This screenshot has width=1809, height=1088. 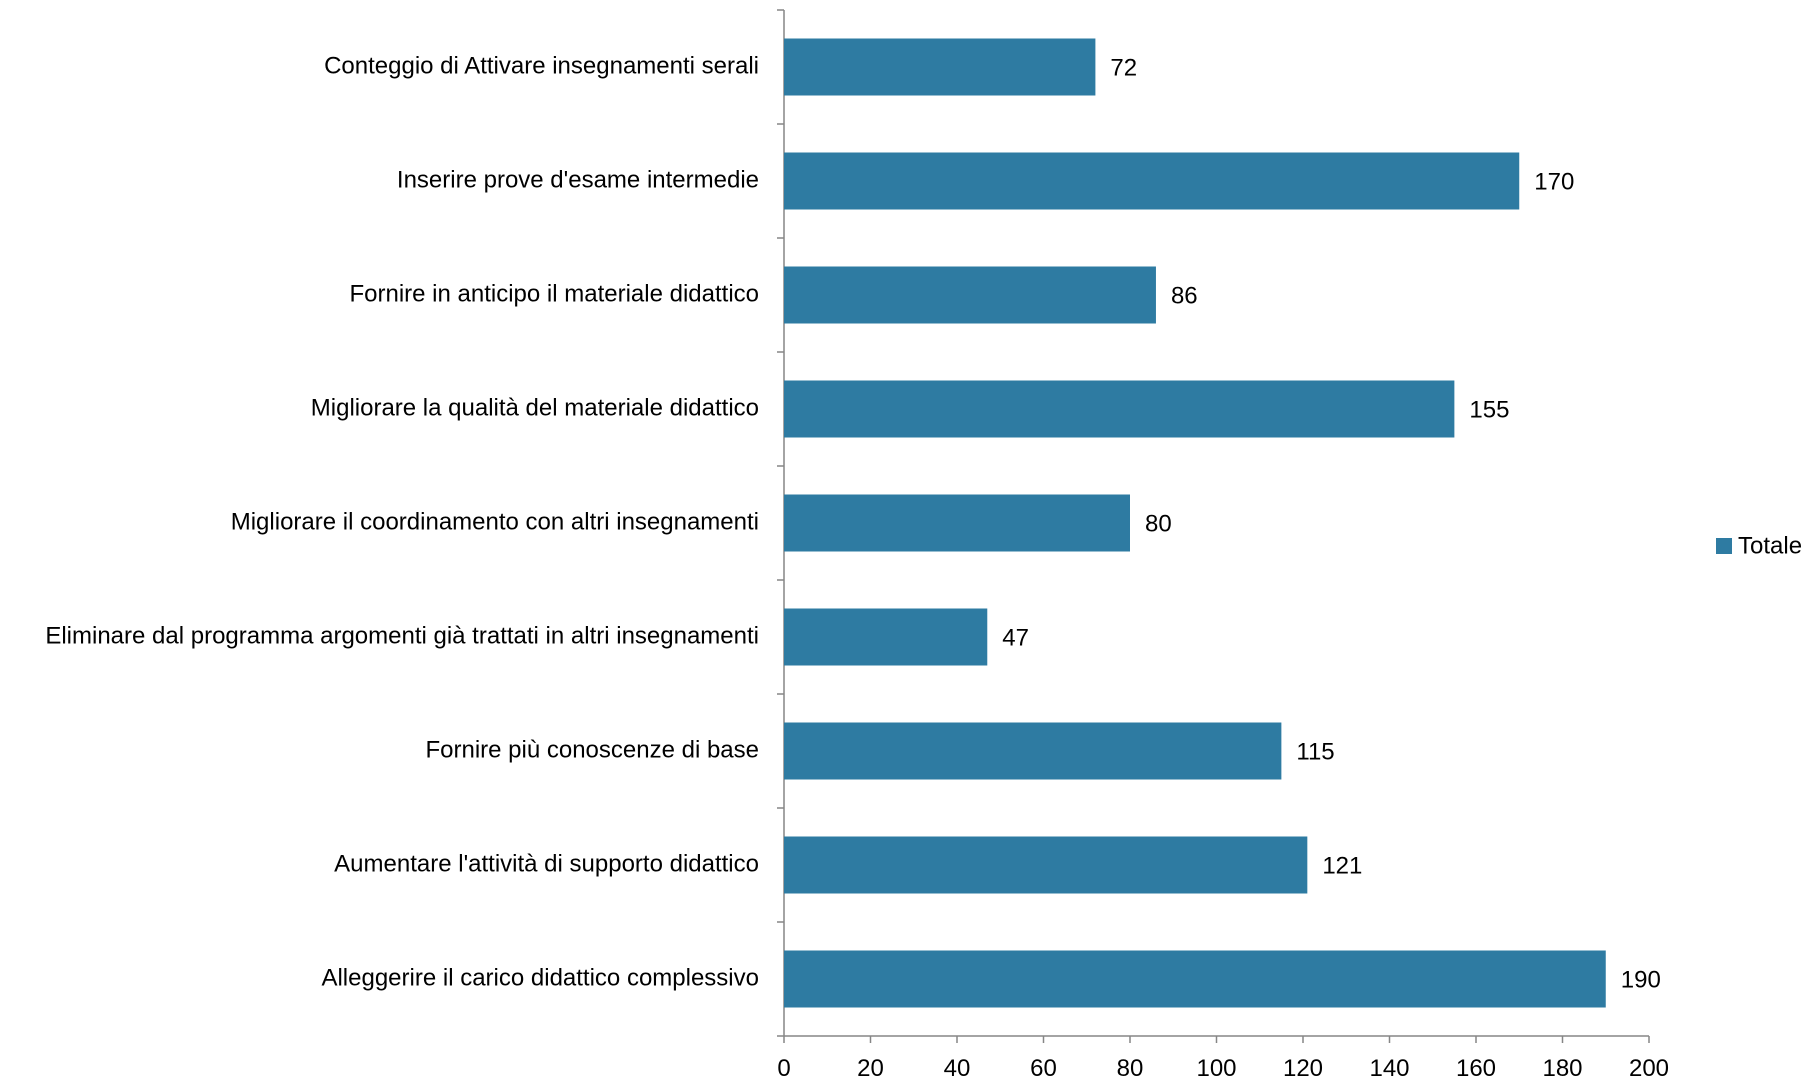 What do you see at coordinates (1184, 295) in the screenshot?
I see `data-label: 86` at bounding box center [1184, 295].